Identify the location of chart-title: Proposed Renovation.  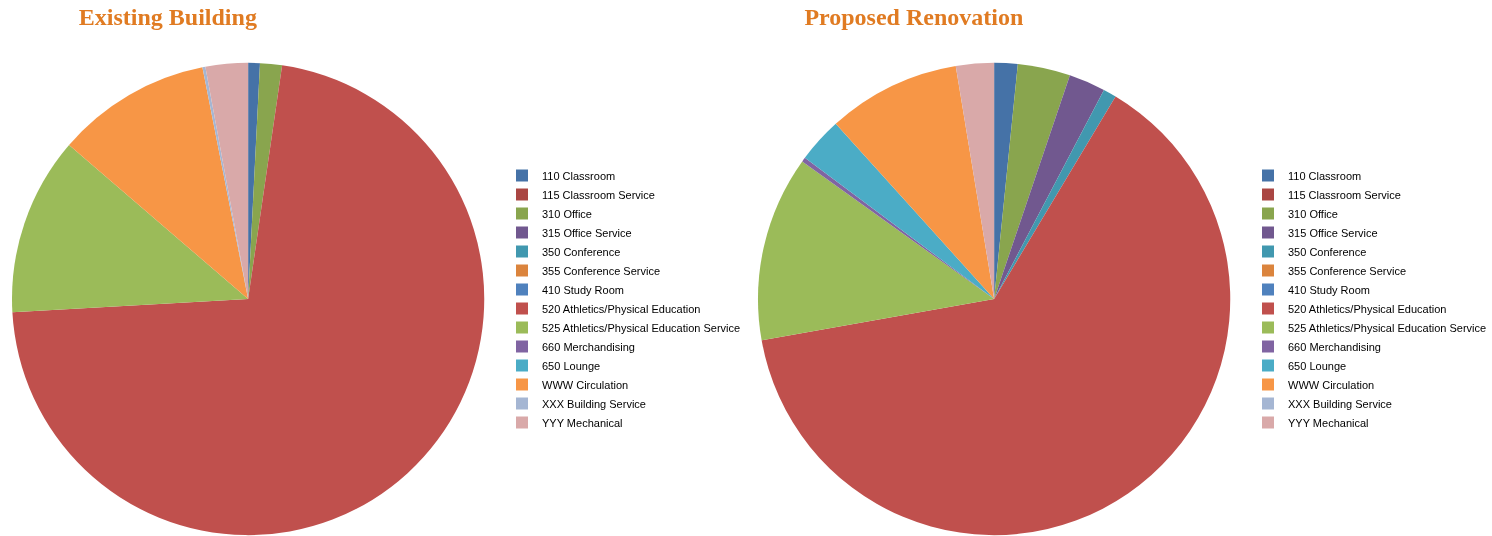
(914, 16).